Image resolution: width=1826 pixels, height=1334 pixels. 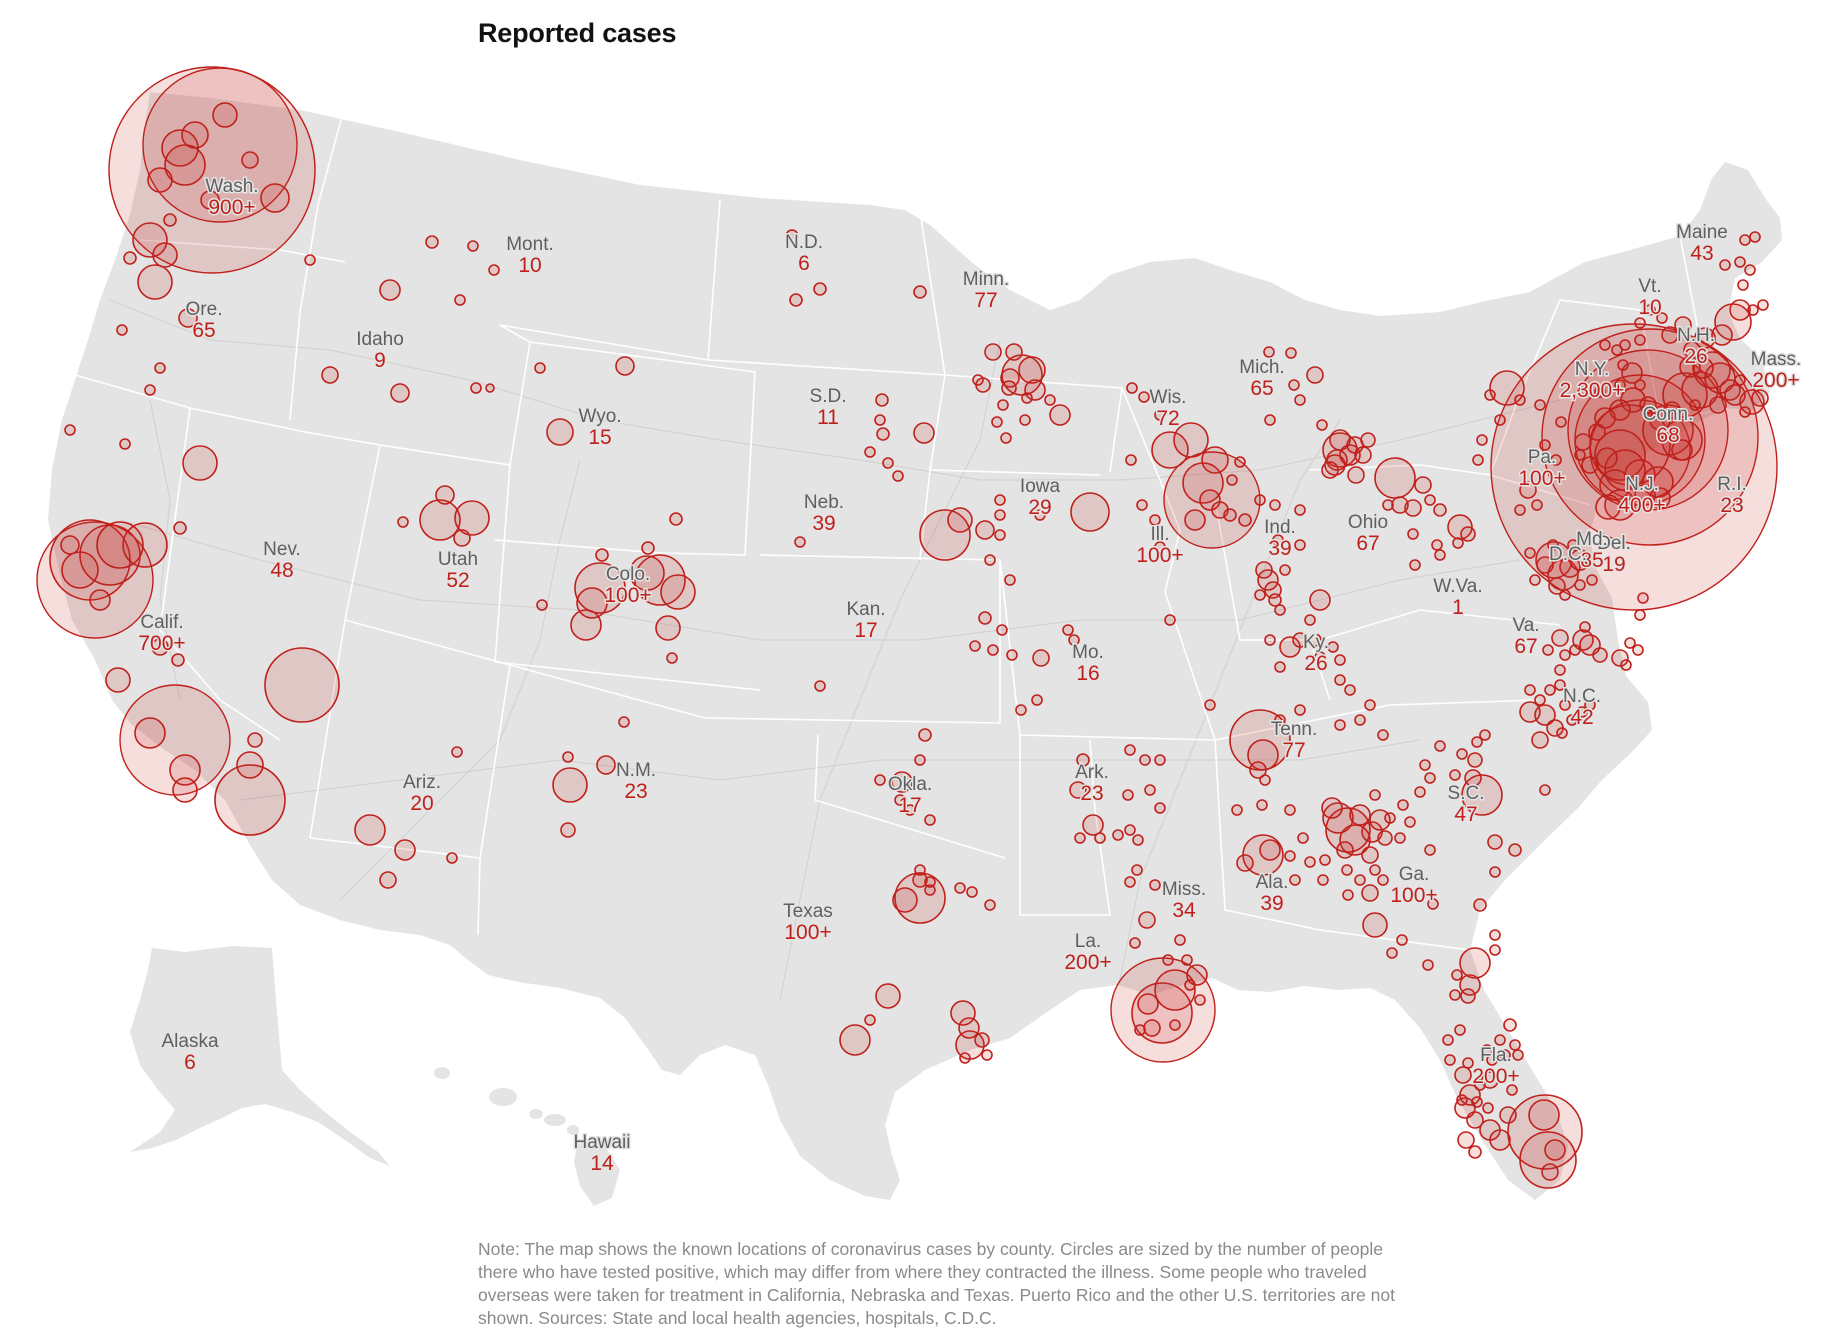 What do you see at coordinates (828, 417) in the screenshot?
I see `state-case-count: 11` at bounding box center [828, 417].